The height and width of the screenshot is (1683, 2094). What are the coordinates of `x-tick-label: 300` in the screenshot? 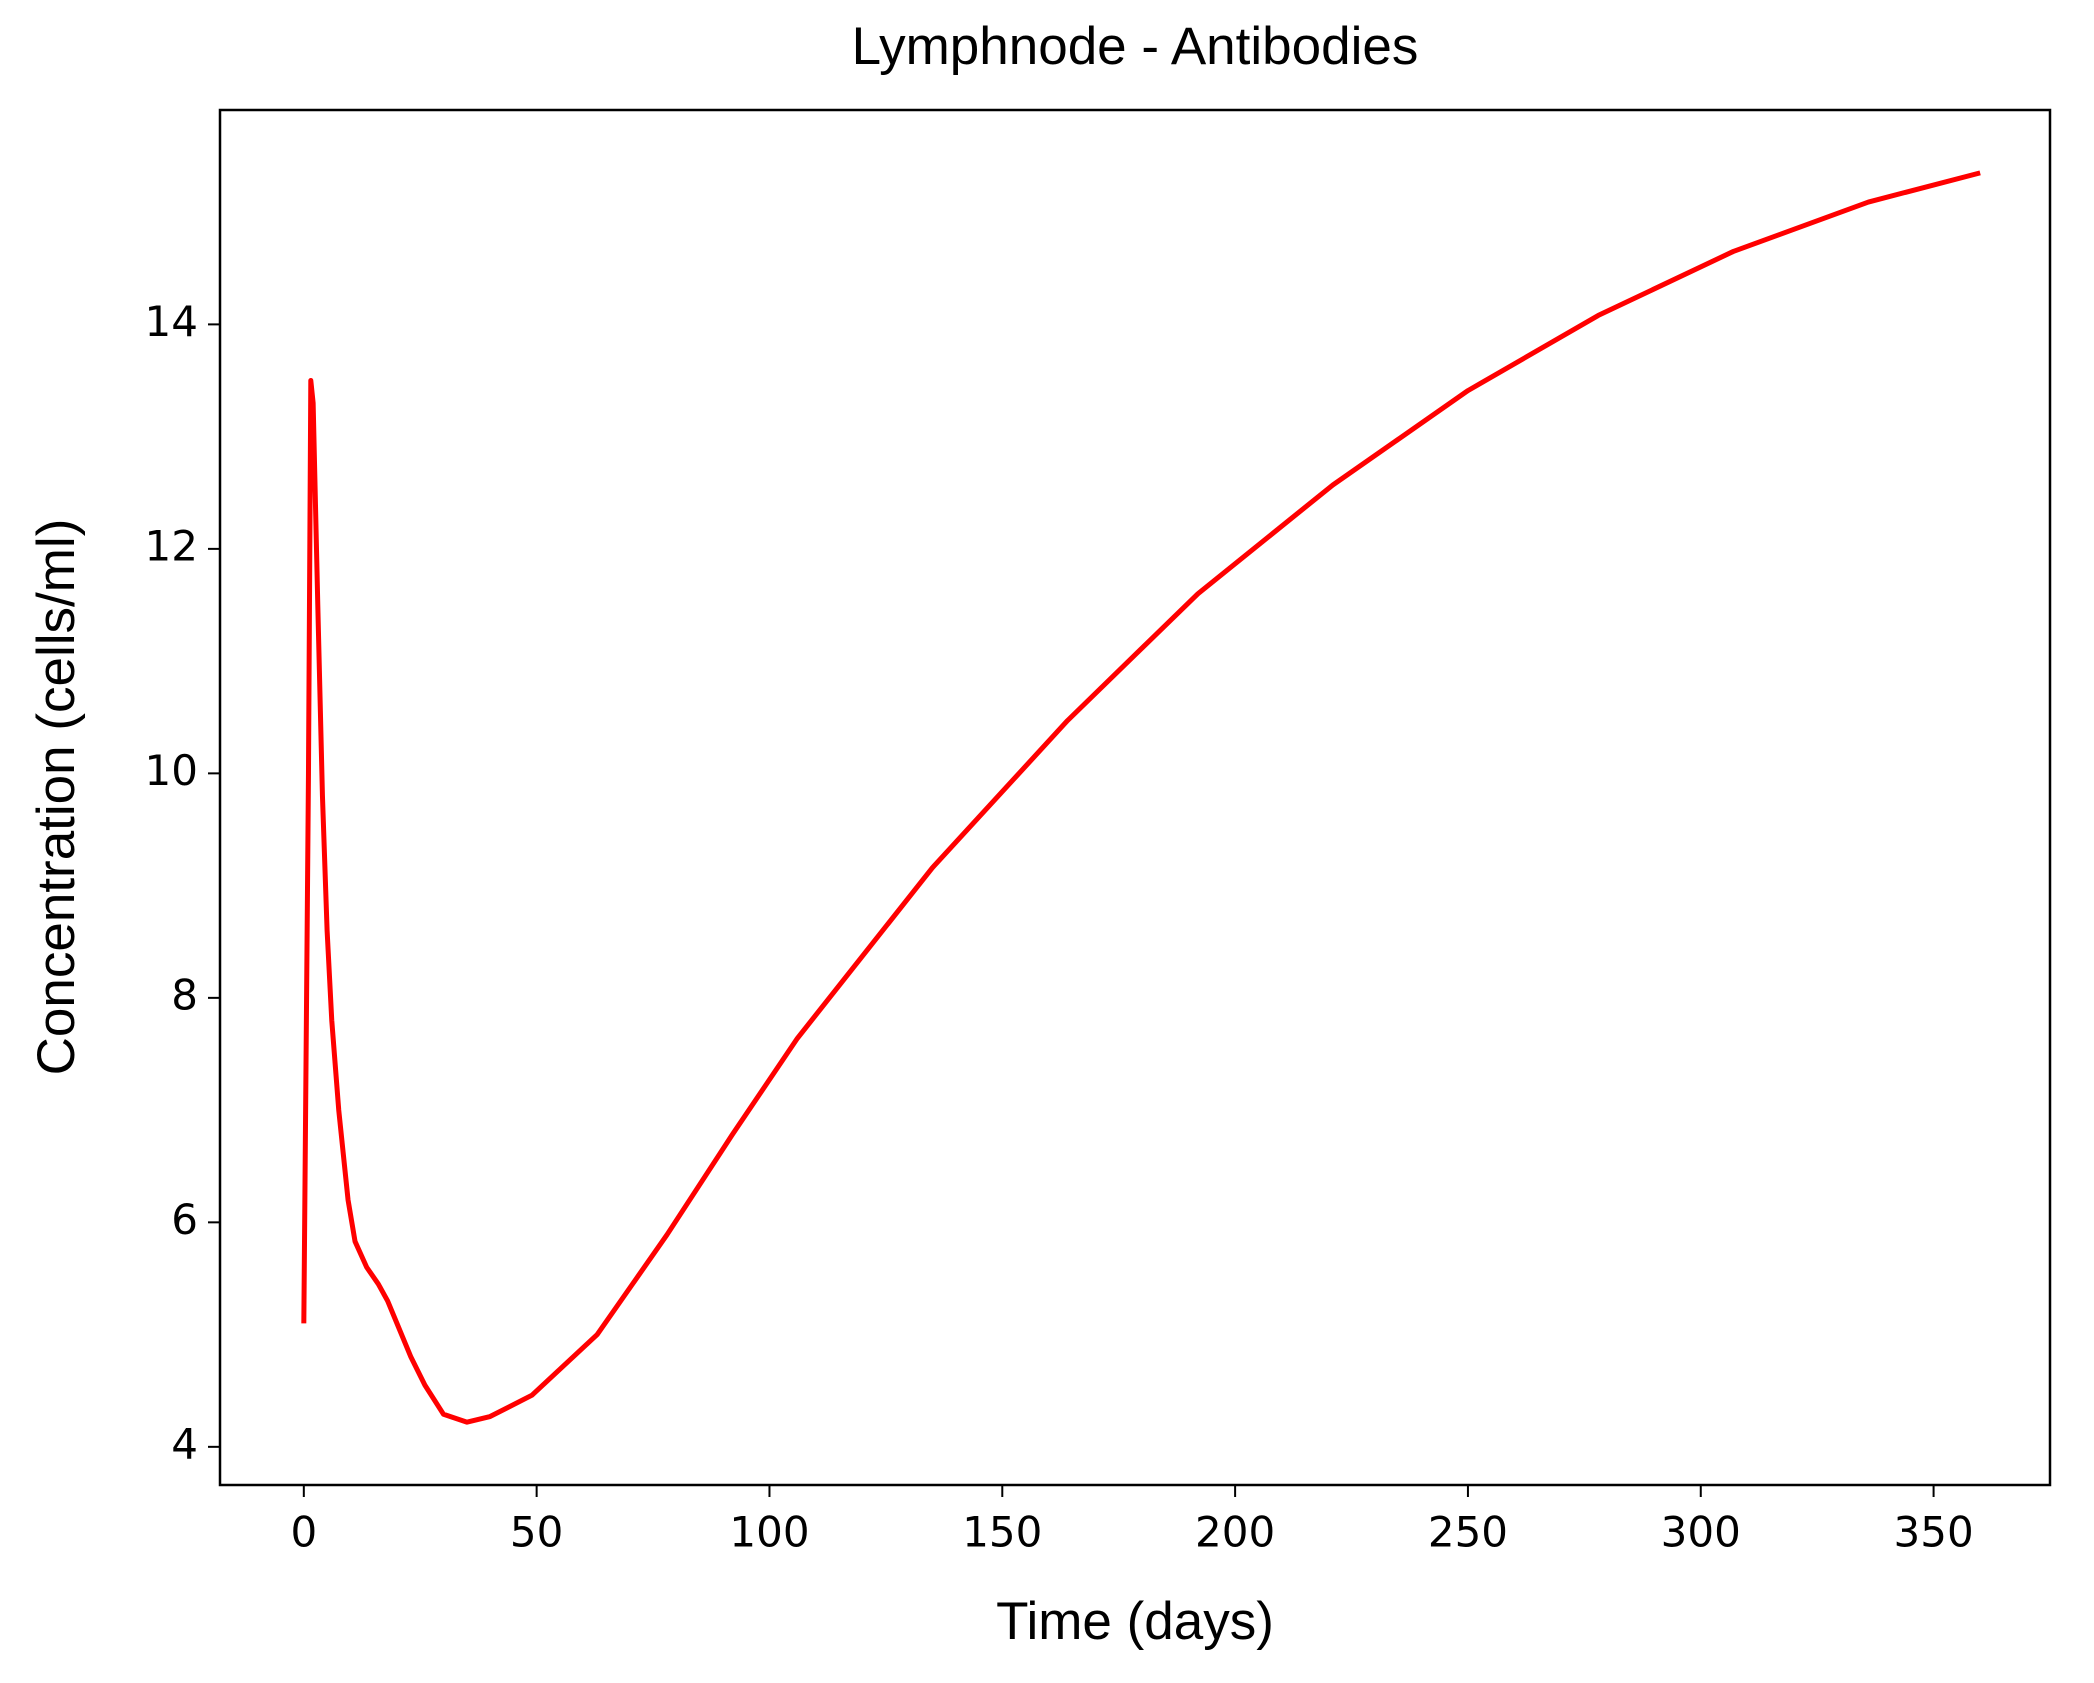 It's located at (1701, 1532).